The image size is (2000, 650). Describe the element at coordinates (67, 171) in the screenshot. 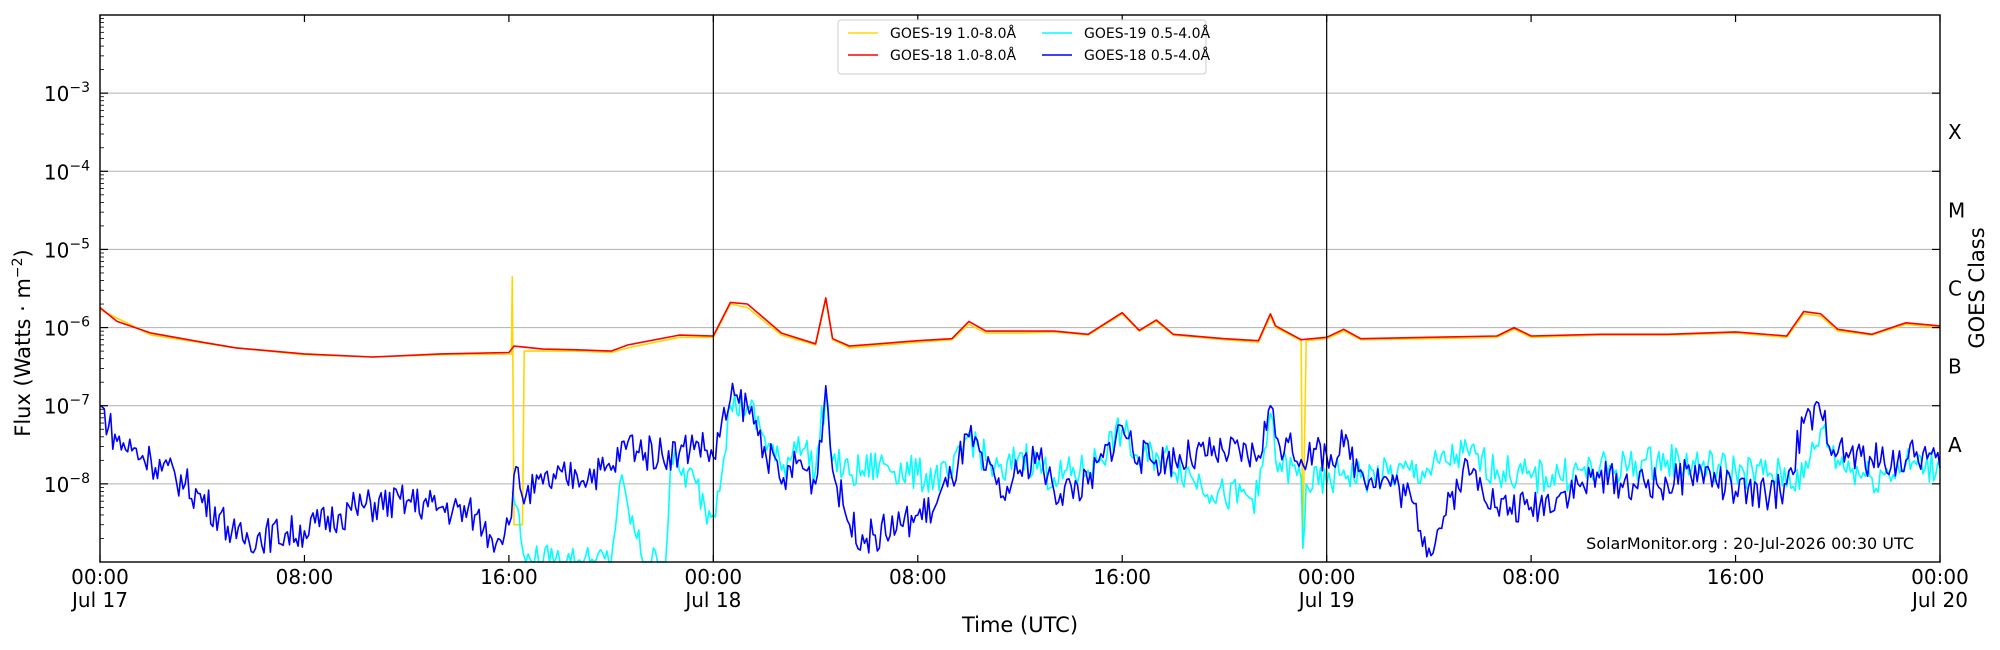

I see `y-tick-label: 10⁻⁴` at that location.